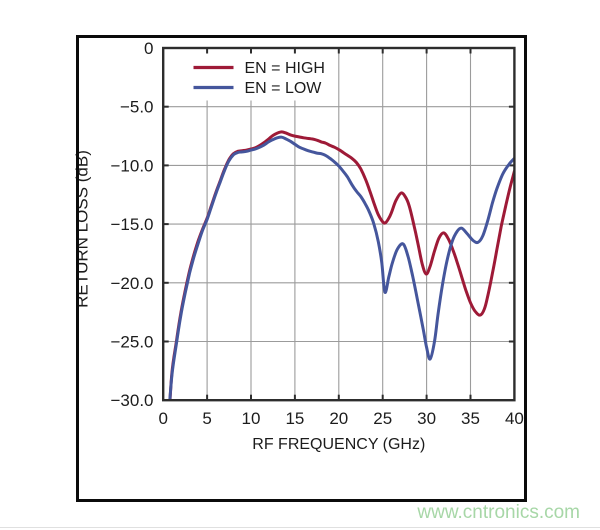 This screenshot has height=530, width=600. What do you see at coordinates (285, 68) in the screenshot?
I see `svg-text: EN = HIGH` at bounding box center [285, 68].